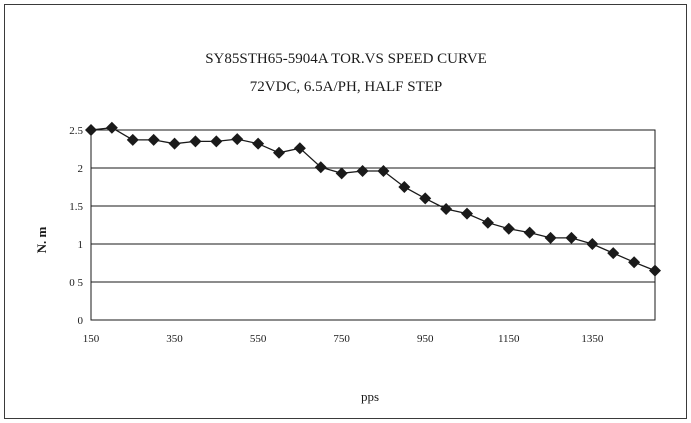 This screenshot has width=691, height=423. I want to click on x-tick-label: 1150, so click(509, 339).